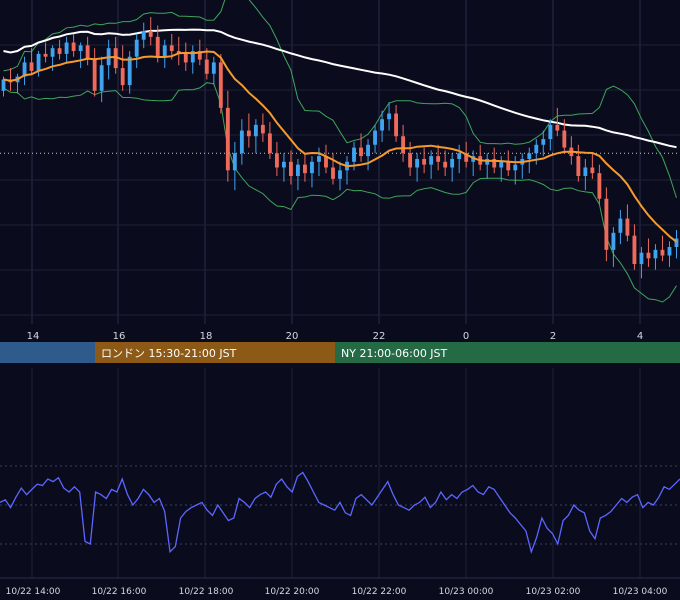 This screenshot has width=680, height=600. What do you see at coordinates (206, 592) in the screenshot?
I see `time-tick-label: 10/22 18:00` at bounding box center [206, 592].